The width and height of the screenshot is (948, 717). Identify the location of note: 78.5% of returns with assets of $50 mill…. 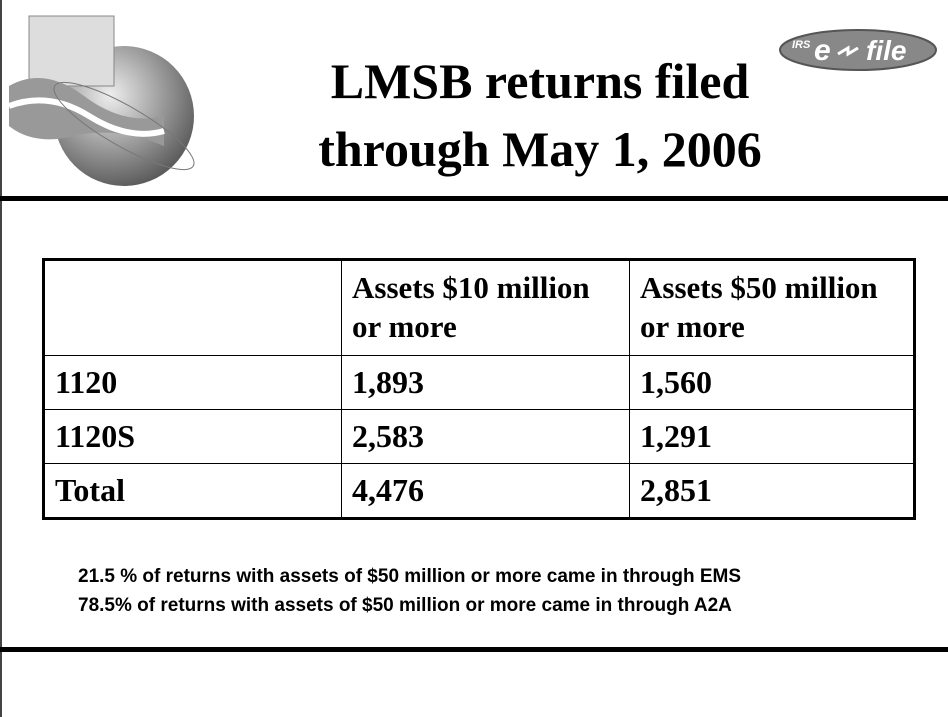
(405, 605).